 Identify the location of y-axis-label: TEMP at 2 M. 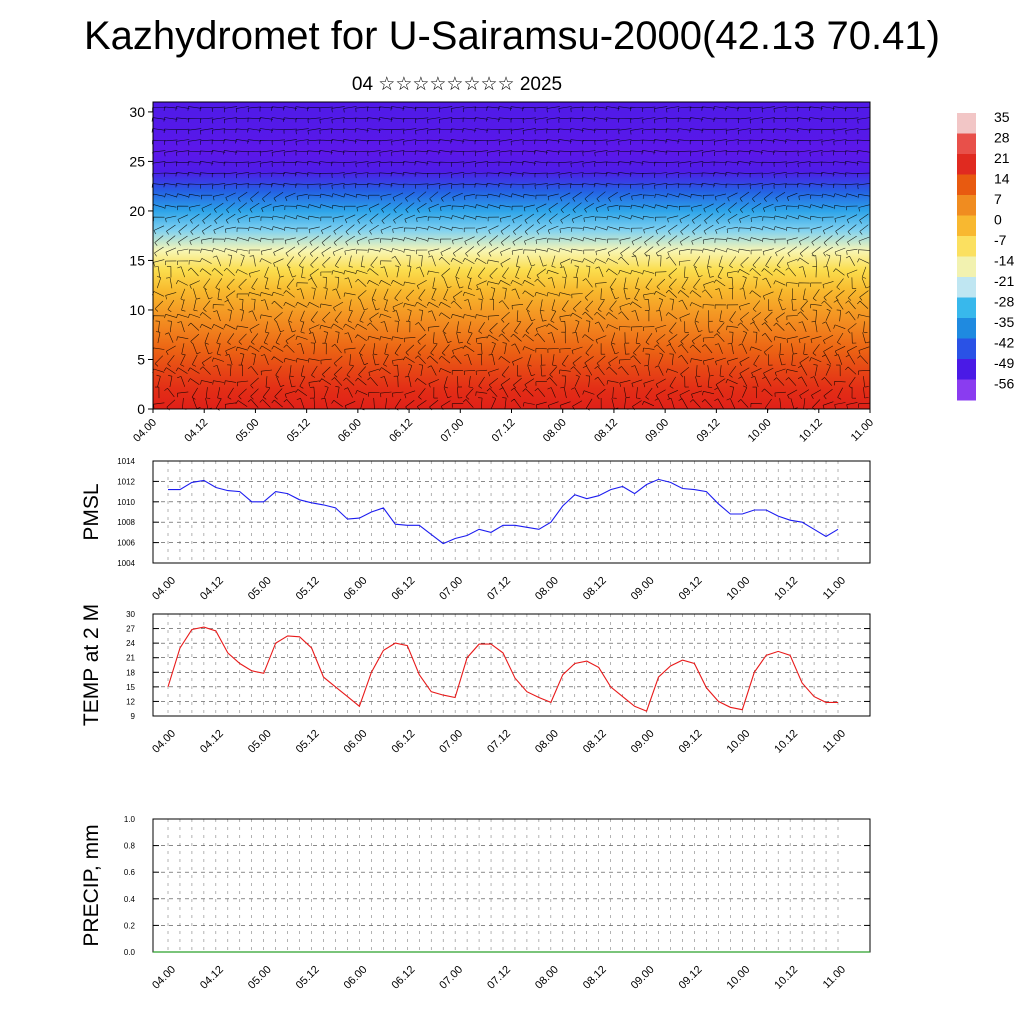
(91, 665).